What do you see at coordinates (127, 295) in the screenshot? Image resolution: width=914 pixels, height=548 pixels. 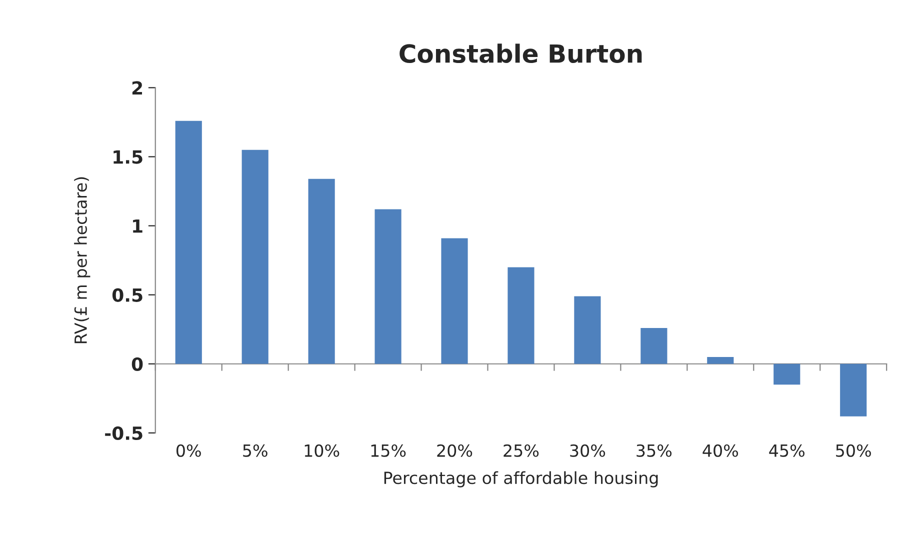 I see `y-tick-label: 0.5` at bounding box center [127, 295].